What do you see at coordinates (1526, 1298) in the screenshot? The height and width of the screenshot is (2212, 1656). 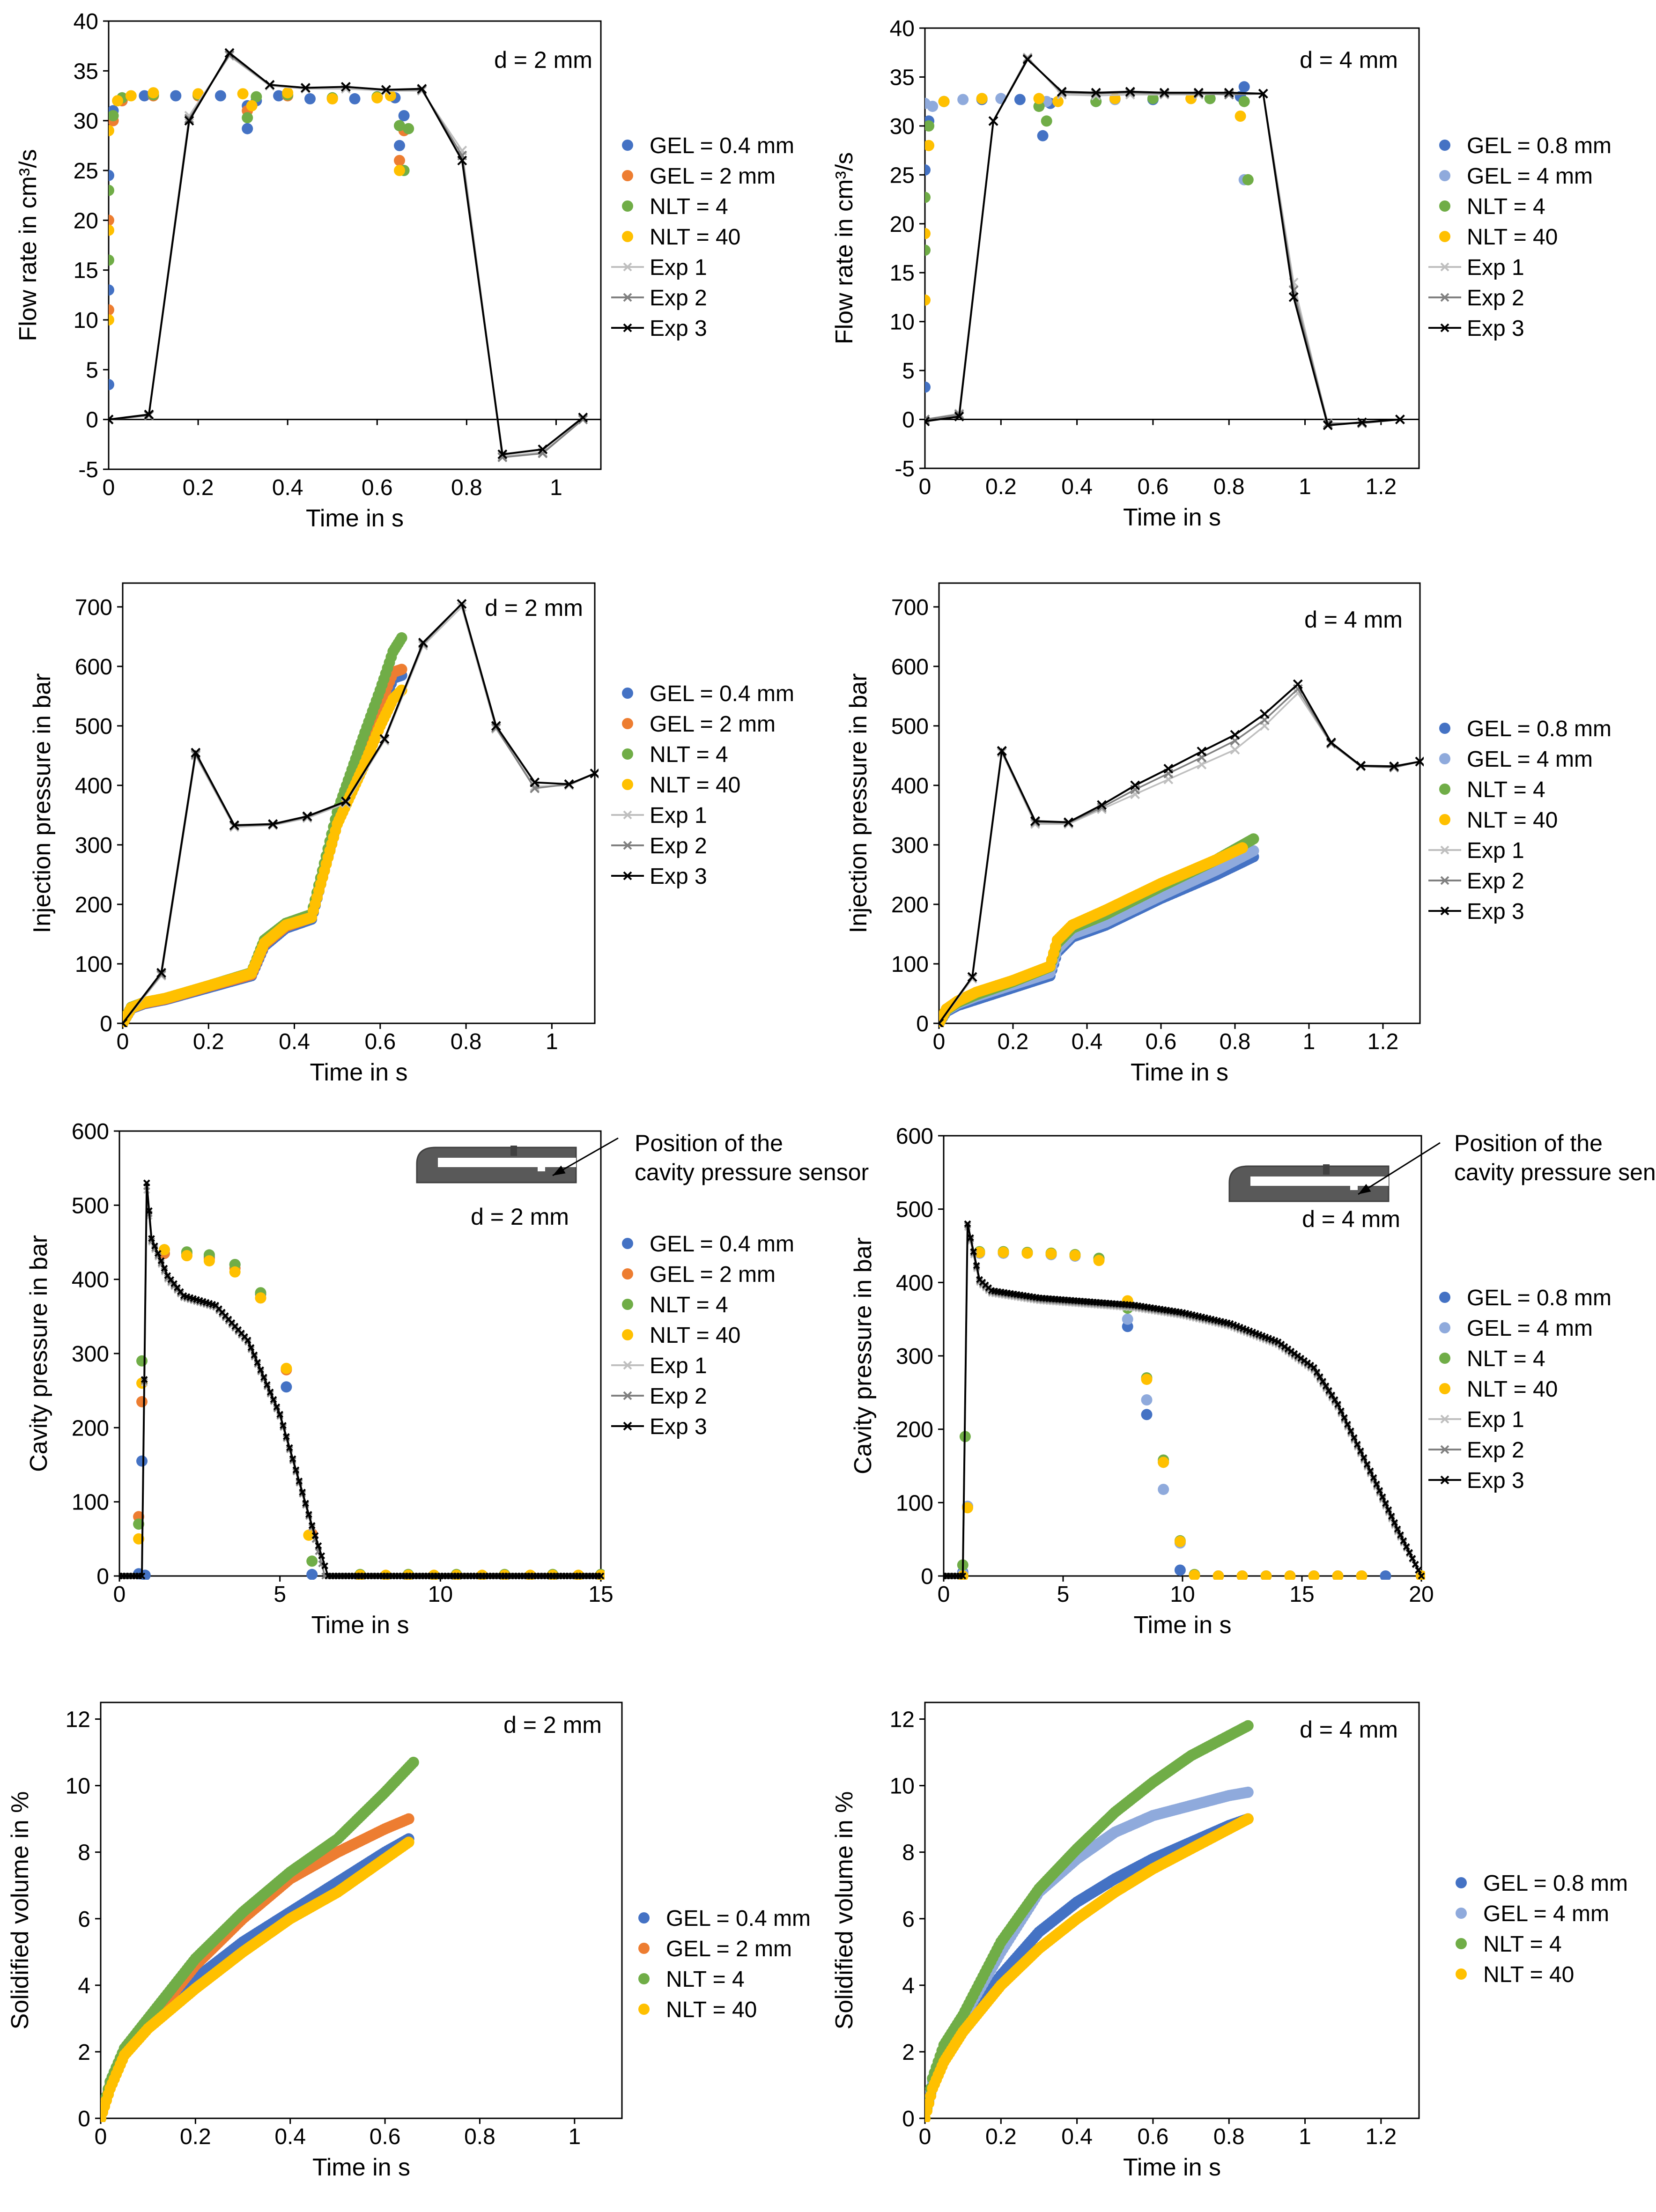 I see `legend-item: GEL = 0.8 mm` at bounding box center [1526, 1298].